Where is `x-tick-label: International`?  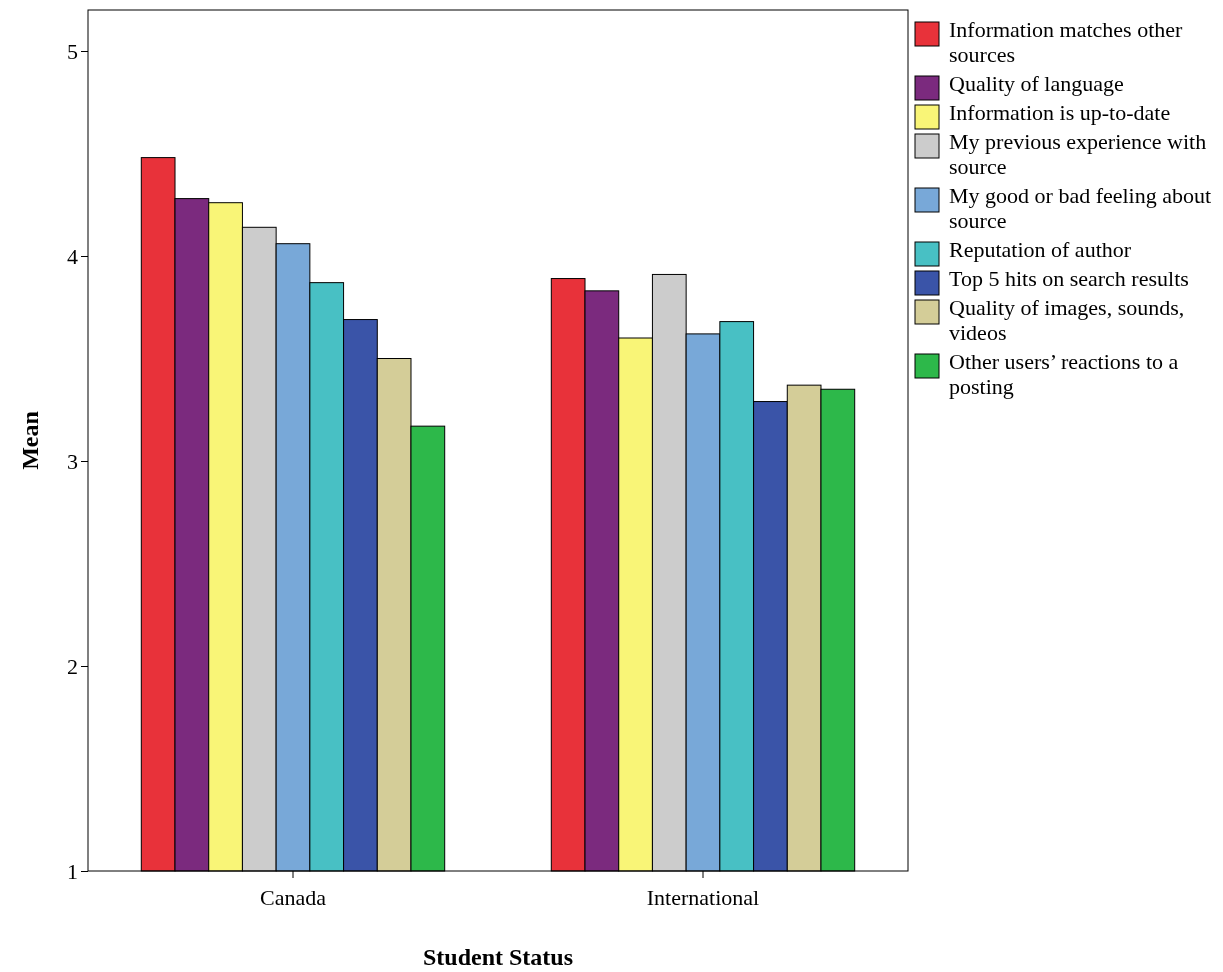
x-tick-label: International is located at coordinates (703, 898).